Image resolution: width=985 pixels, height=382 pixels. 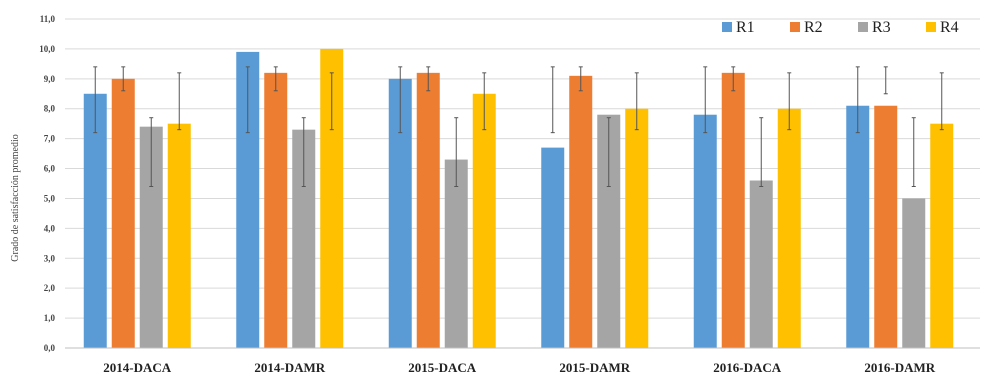 What do you see at coordinates (289, 367) in the screenshot?
I see `x-tick-label: 2014-DAMR` at bounding box center [289, 367].